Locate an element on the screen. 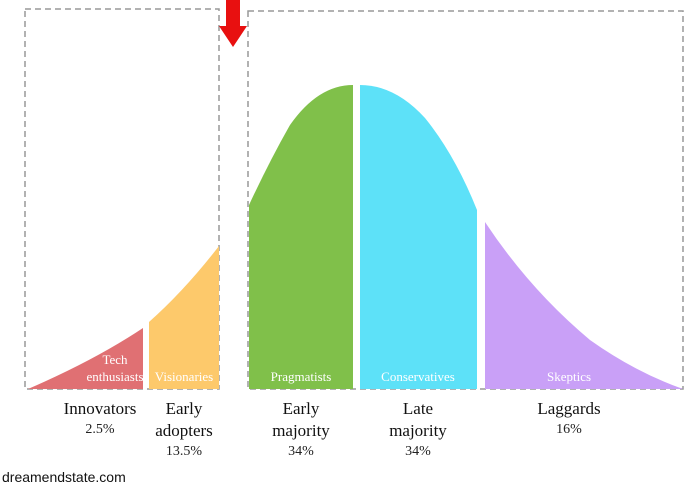 The image size is (686, 503). segment-name: Laggards is located at coordinates (568, 408).